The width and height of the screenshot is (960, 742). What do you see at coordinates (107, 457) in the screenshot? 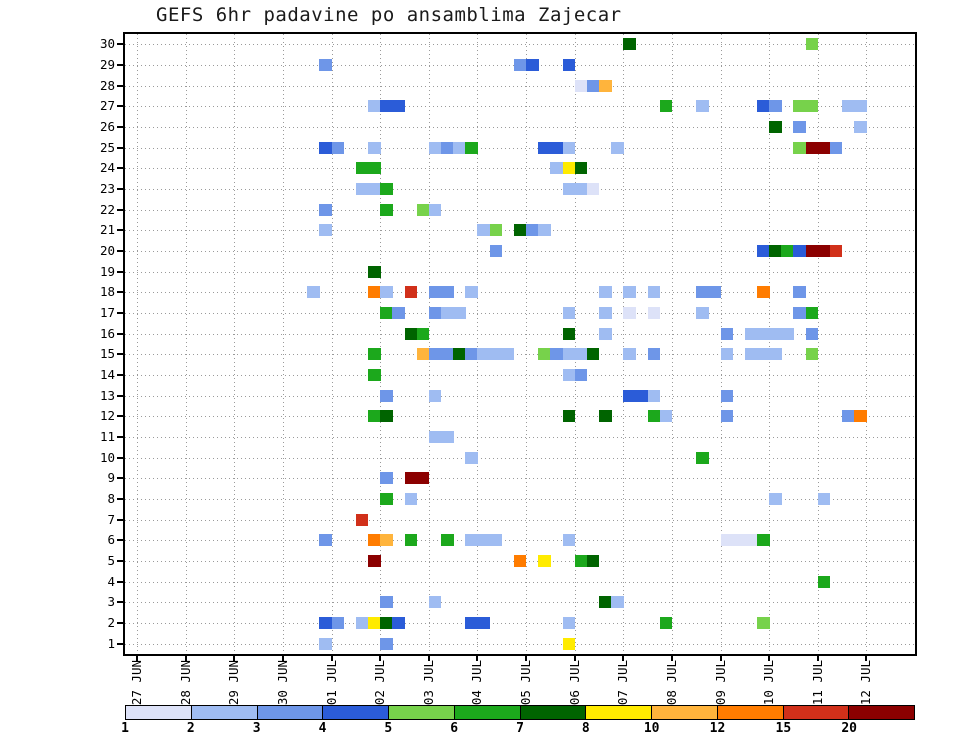
I see `y-tick-label: 10` at bounding box center [107, 457].